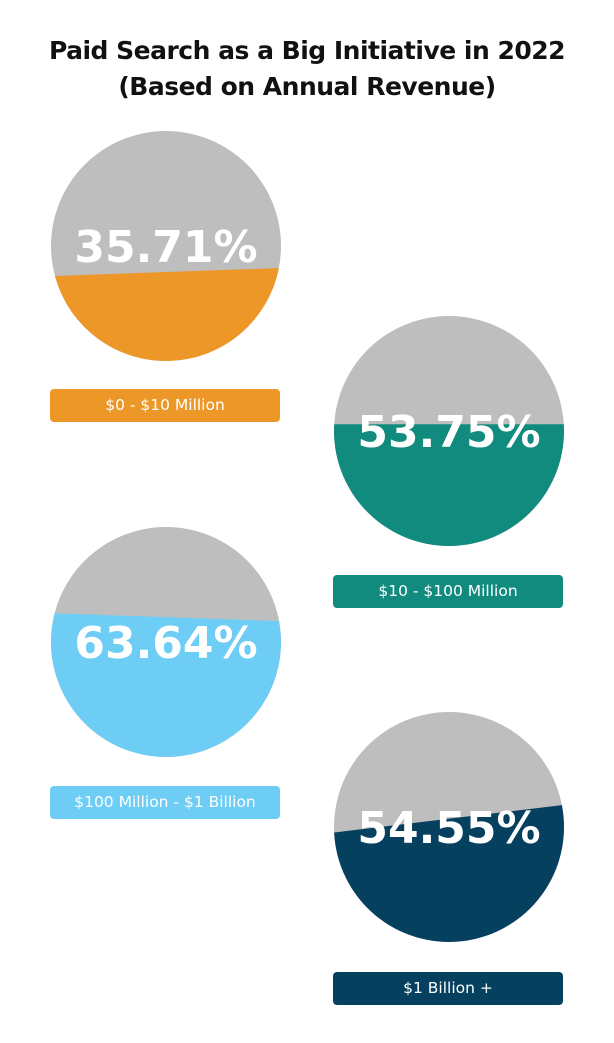 The image size is (614, 1043). I want to click on pie-block-100m-1b: 63.64% $100 Million - $1 Billion, so click(166, 673).